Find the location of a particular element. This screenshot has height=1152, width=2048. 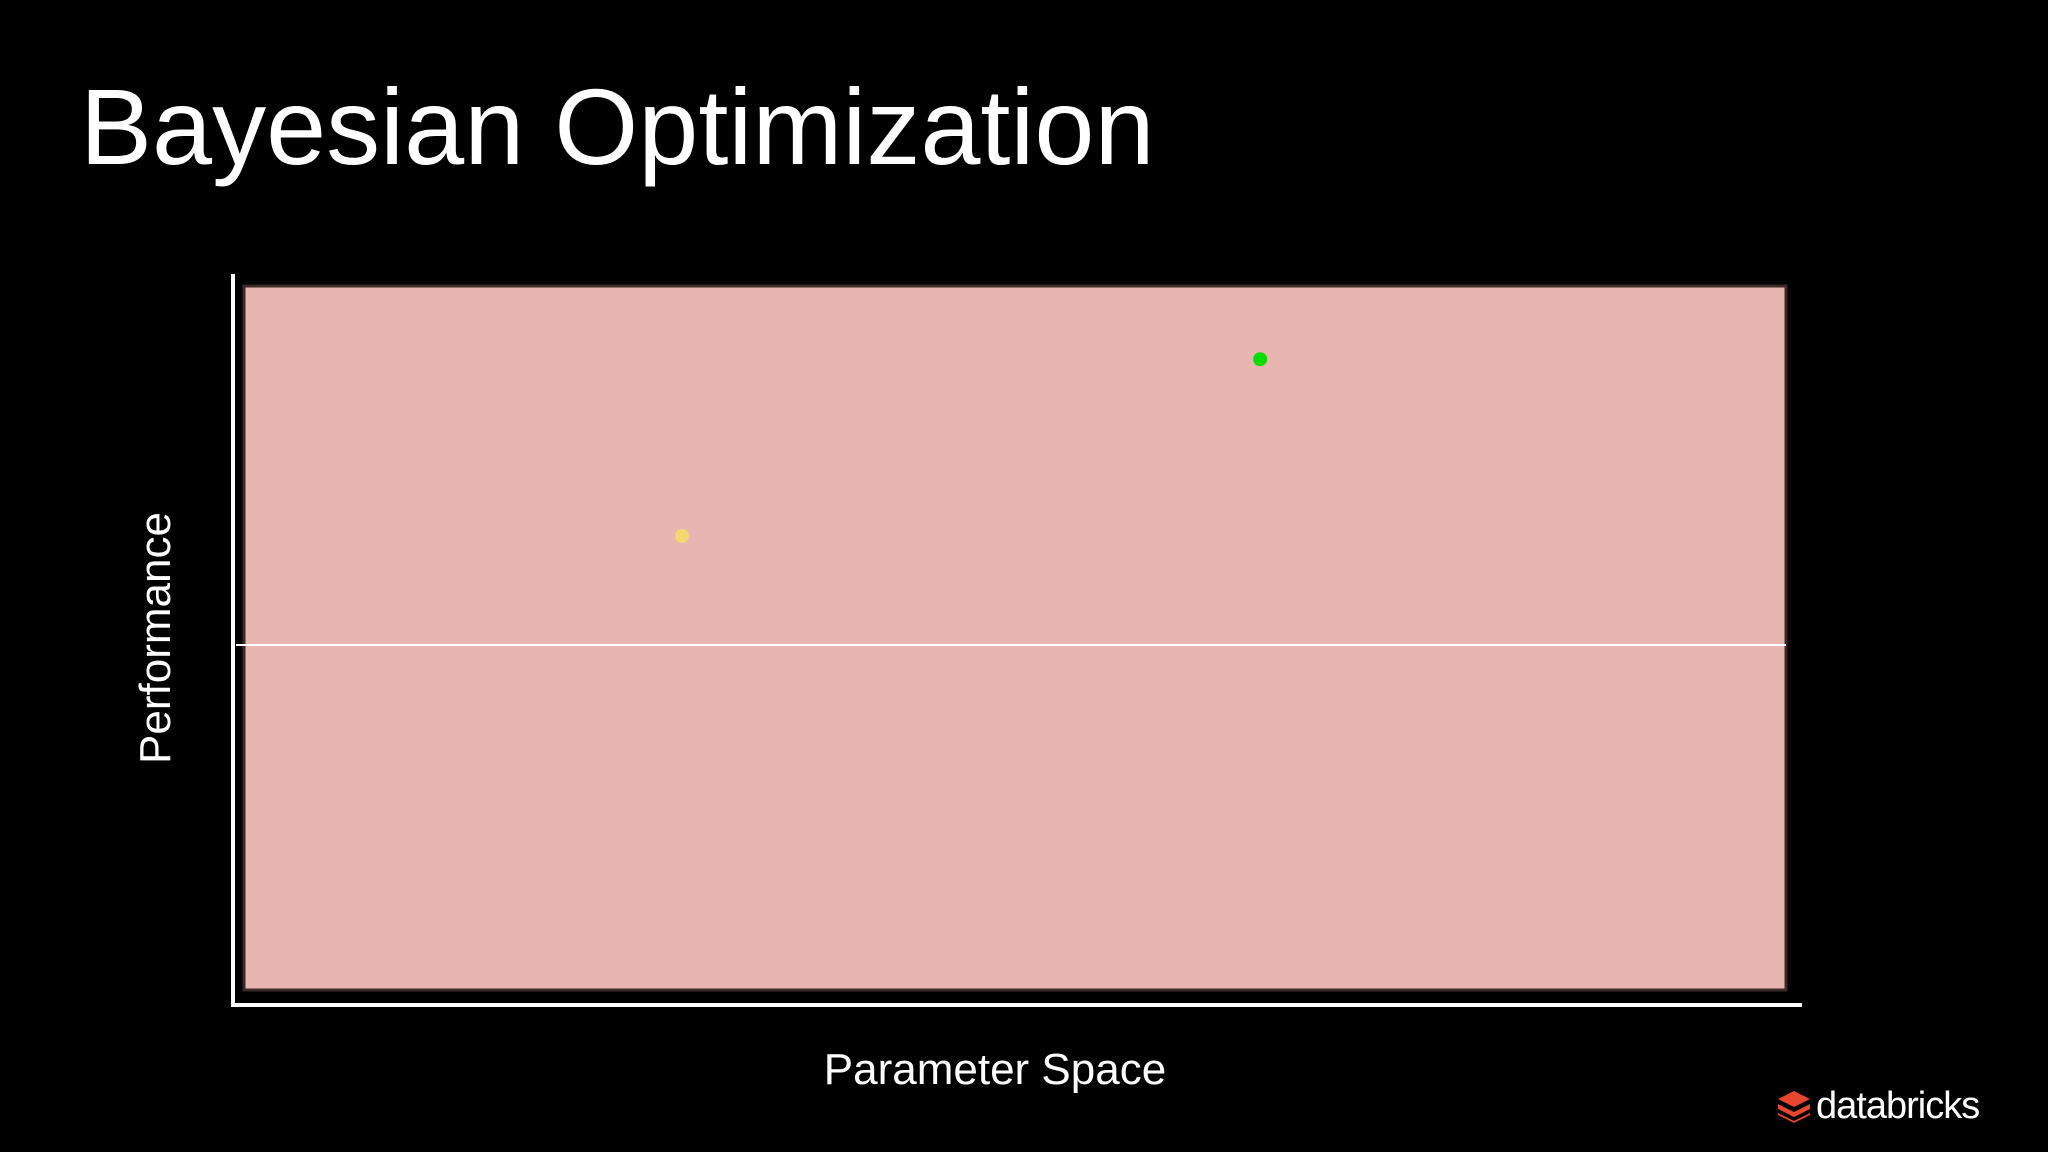

data-points is located at coordinates (971, 447).